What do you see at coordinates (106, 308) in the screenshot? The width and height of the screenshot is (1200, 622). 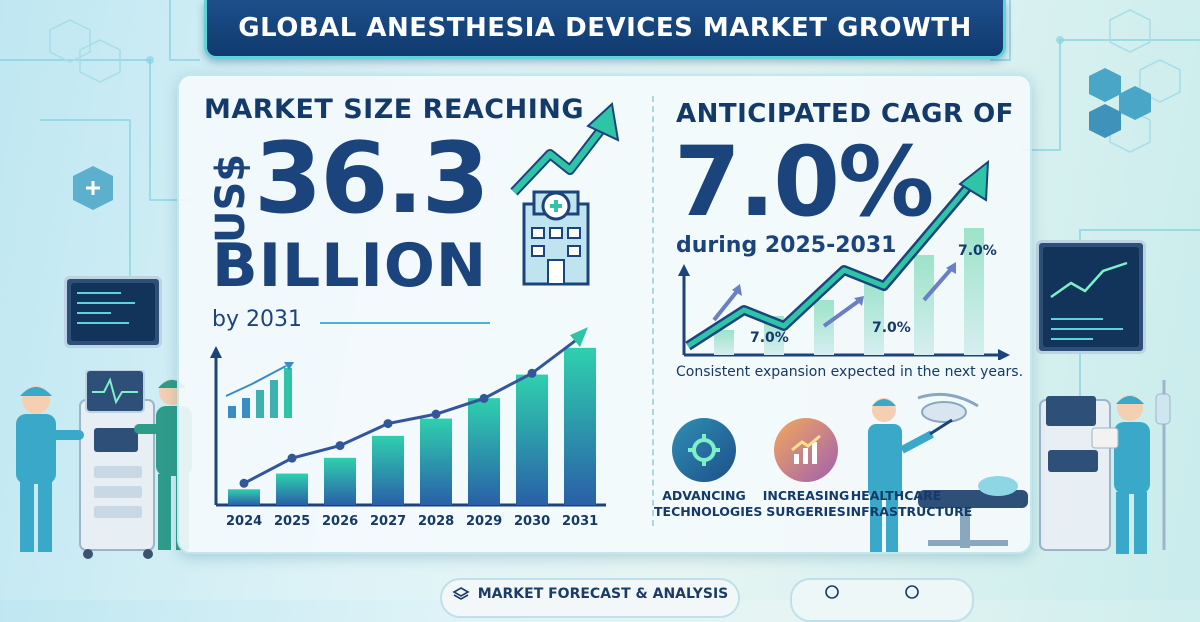 I see `code-lines-graphic` at bounding box center [106, 308].